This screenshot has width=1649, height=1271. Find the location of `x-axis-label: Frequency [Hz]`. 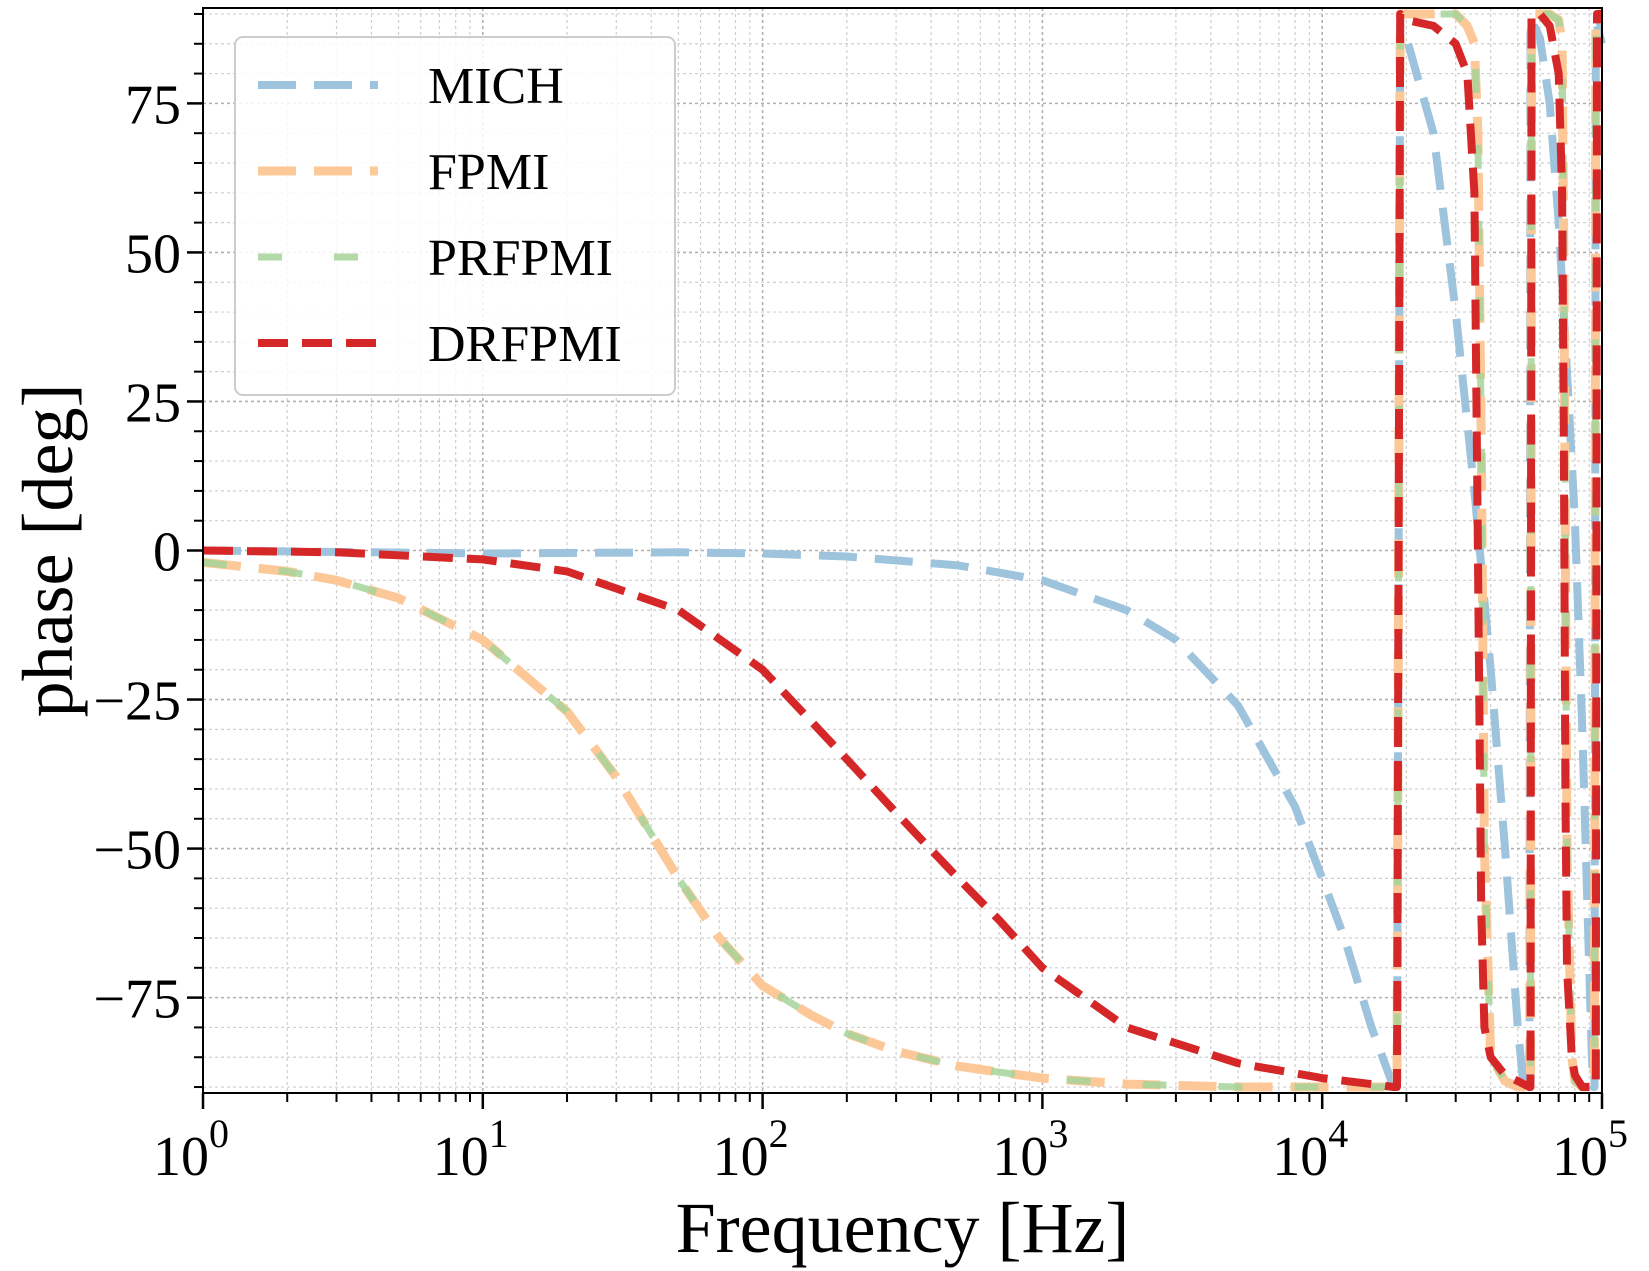

x-axis-label: Frequency [Hz] is located at coordinates (903, 1228).